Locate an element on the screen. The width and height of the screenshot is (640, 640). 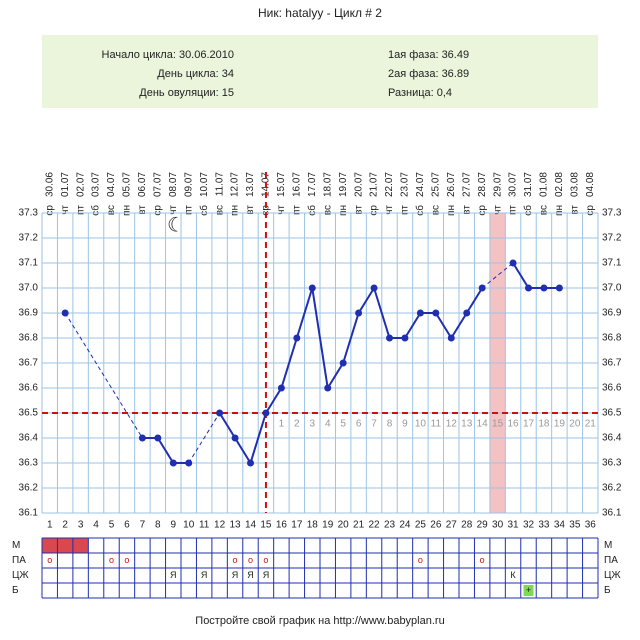
date-label: 16.07 is located at coordinates (296, 184).